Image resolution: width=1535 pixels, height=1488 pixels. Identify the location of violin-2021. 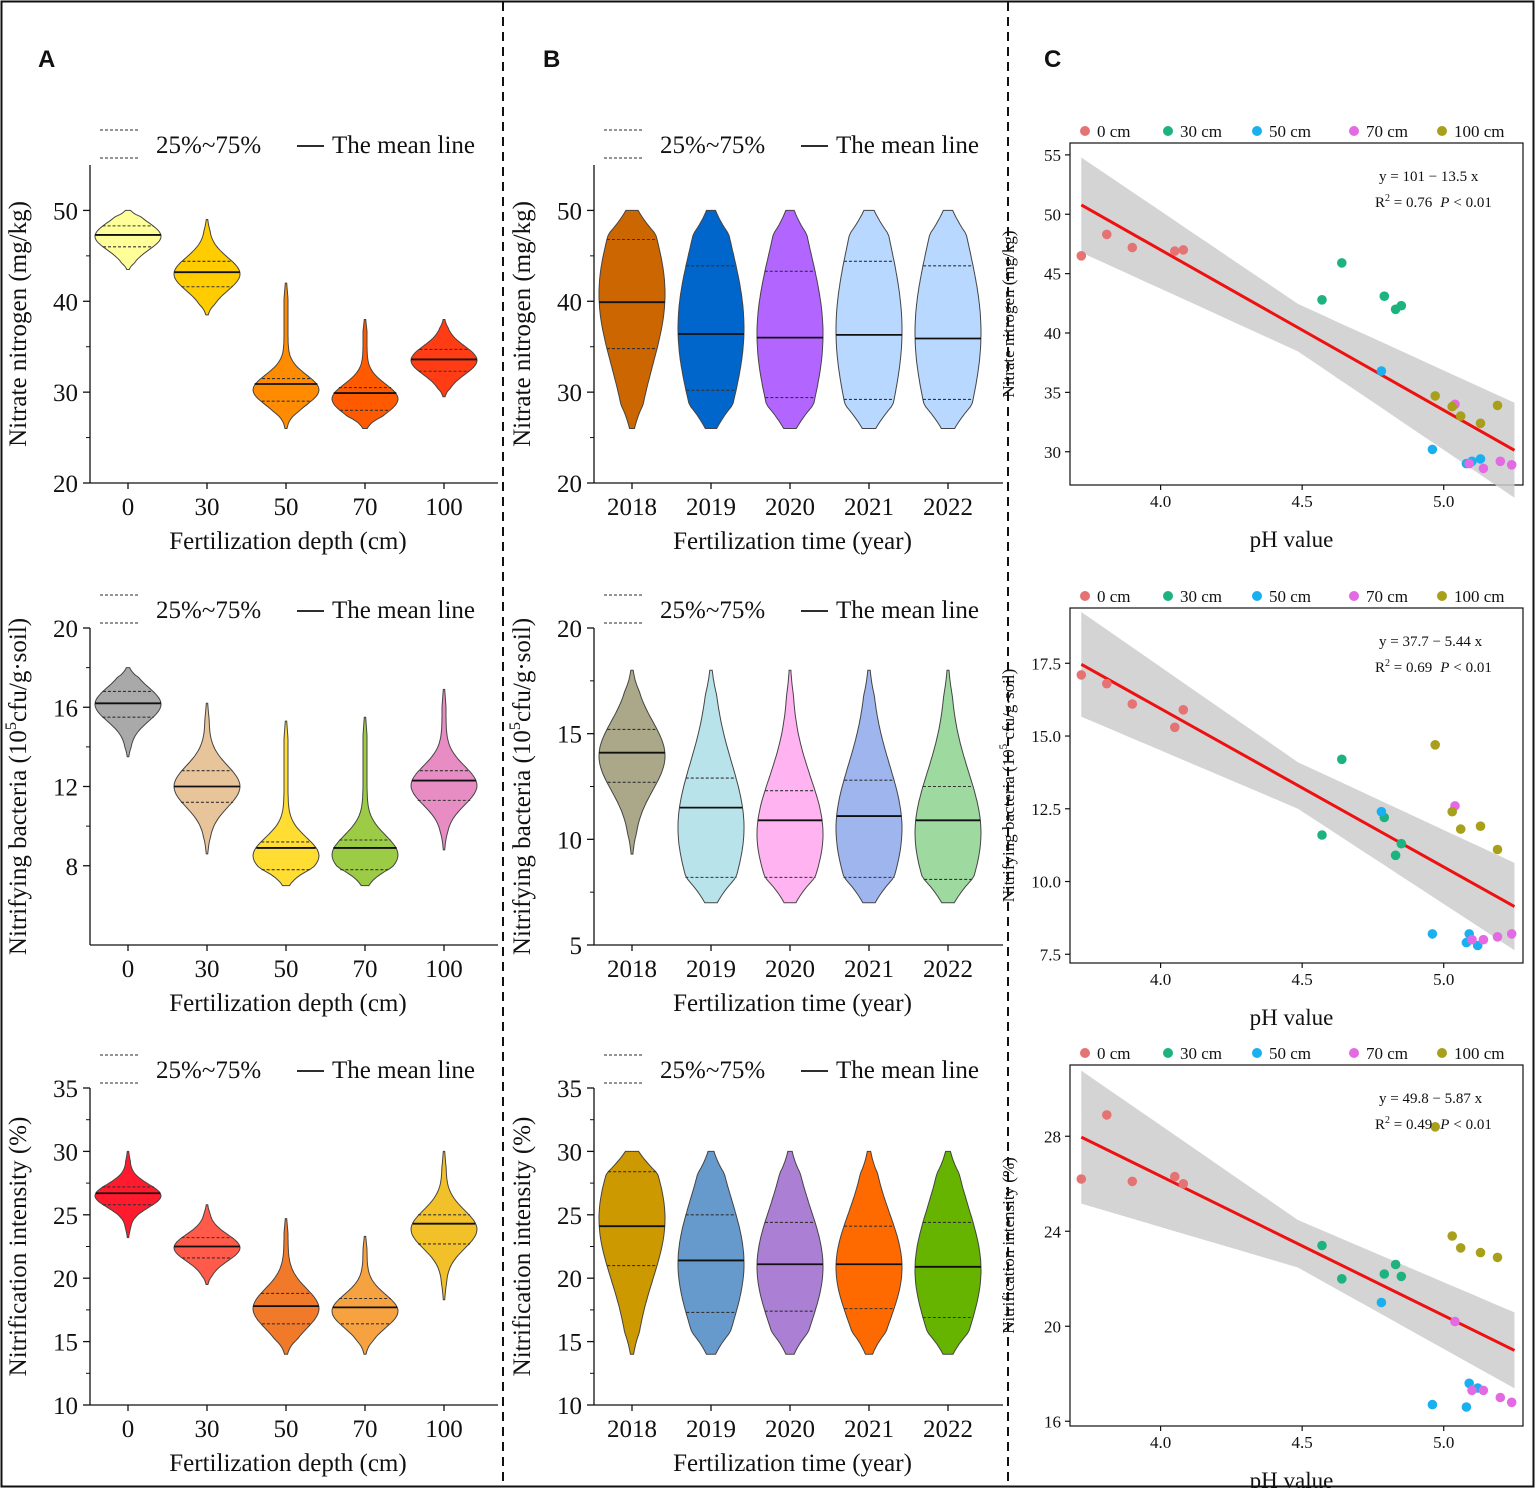
(869, 786).